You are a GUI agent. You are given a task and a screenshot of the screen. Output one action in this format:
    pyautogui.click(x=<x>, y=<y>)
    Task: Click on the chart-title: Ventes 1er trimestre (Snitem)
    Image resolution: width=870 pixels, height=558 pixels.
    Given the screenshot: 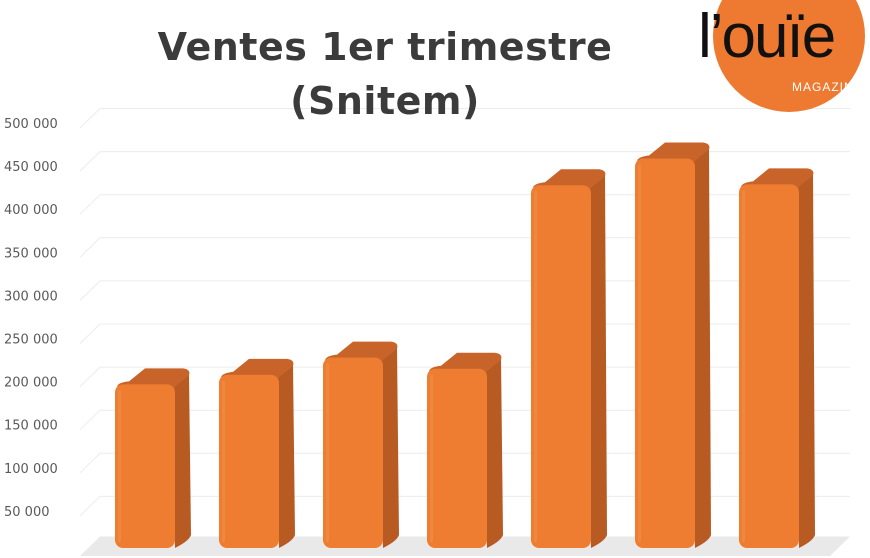 What is the action you would take?
    pyautogui.click(x=385, y=74)
    